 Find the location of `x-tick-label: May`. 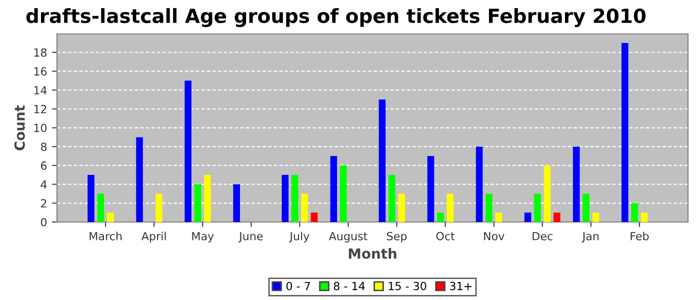

x-tick-label: May is located at coordinates (203, 237).